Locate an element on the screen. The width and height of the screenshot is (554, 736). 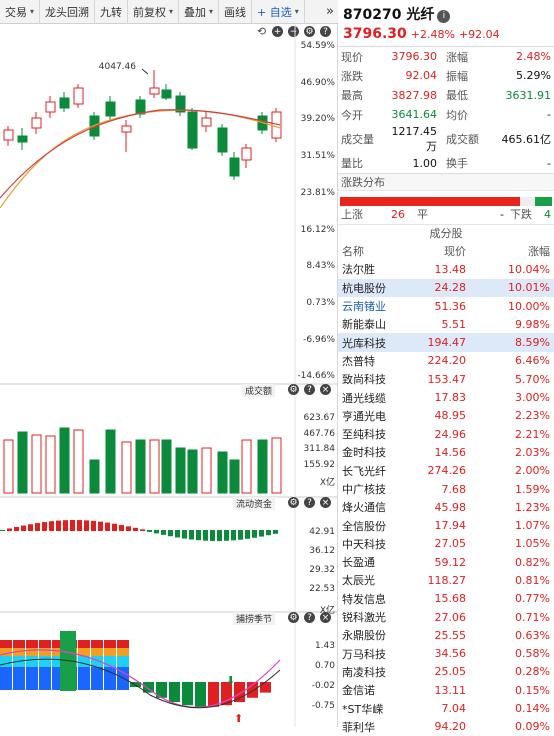
component-change: 1.07% is located at coordinates (532, 526).